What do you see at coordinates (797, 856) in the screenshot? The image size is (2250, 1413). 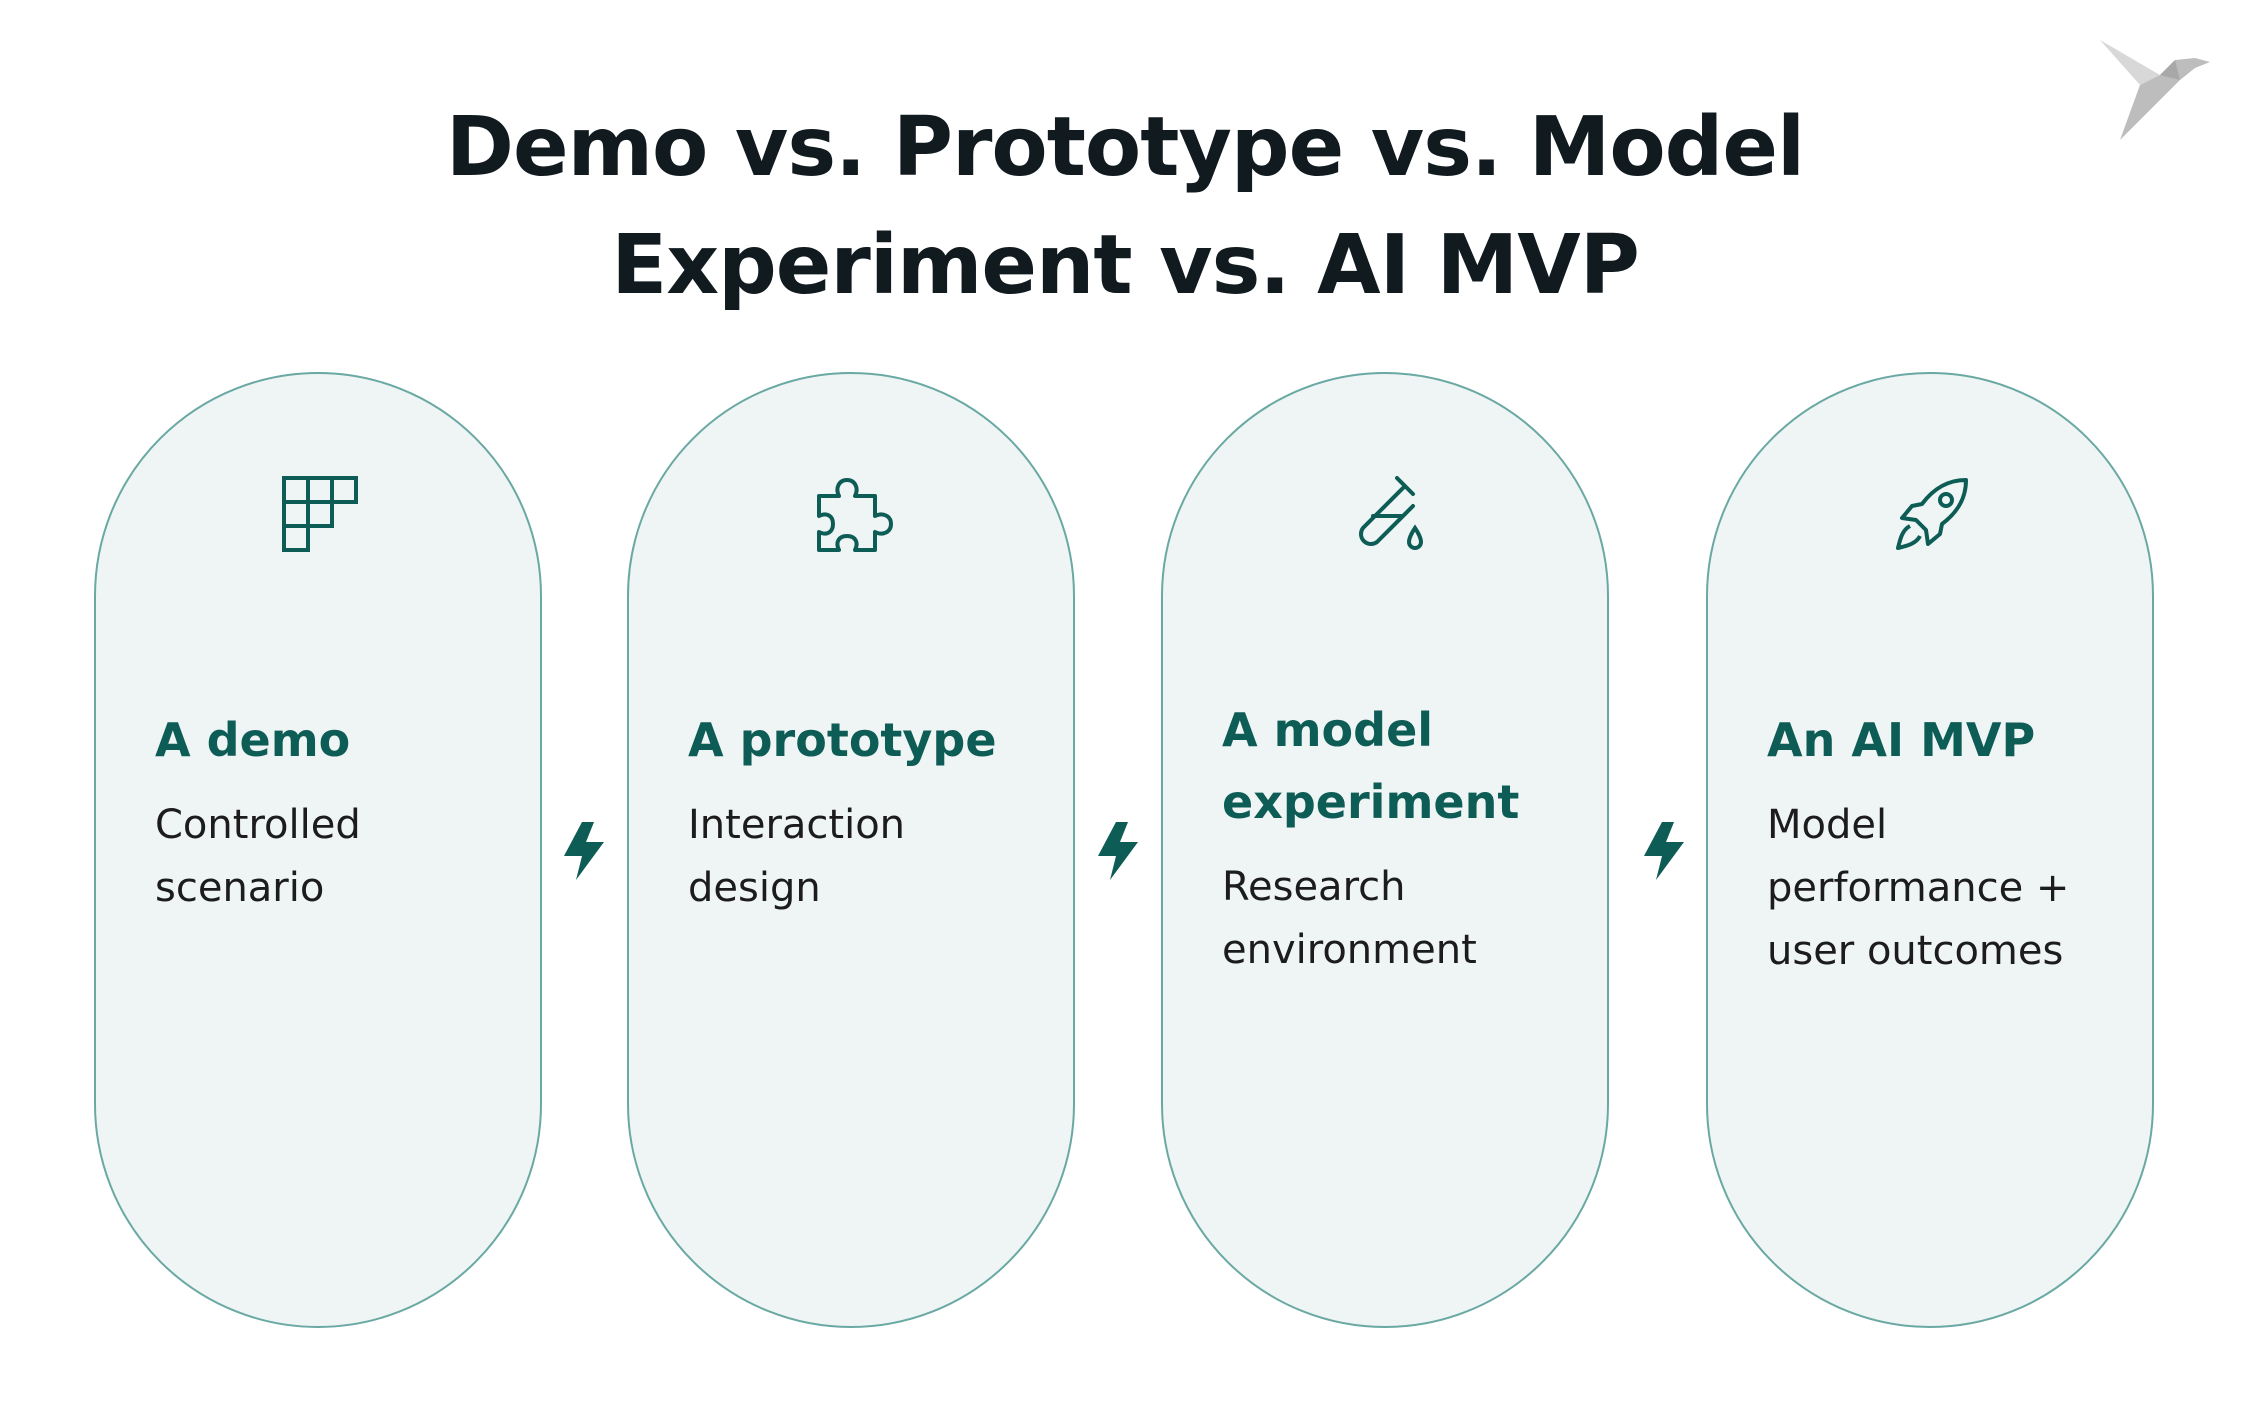 I see `card-description: Interaction design` at bounding box center [797, 856].